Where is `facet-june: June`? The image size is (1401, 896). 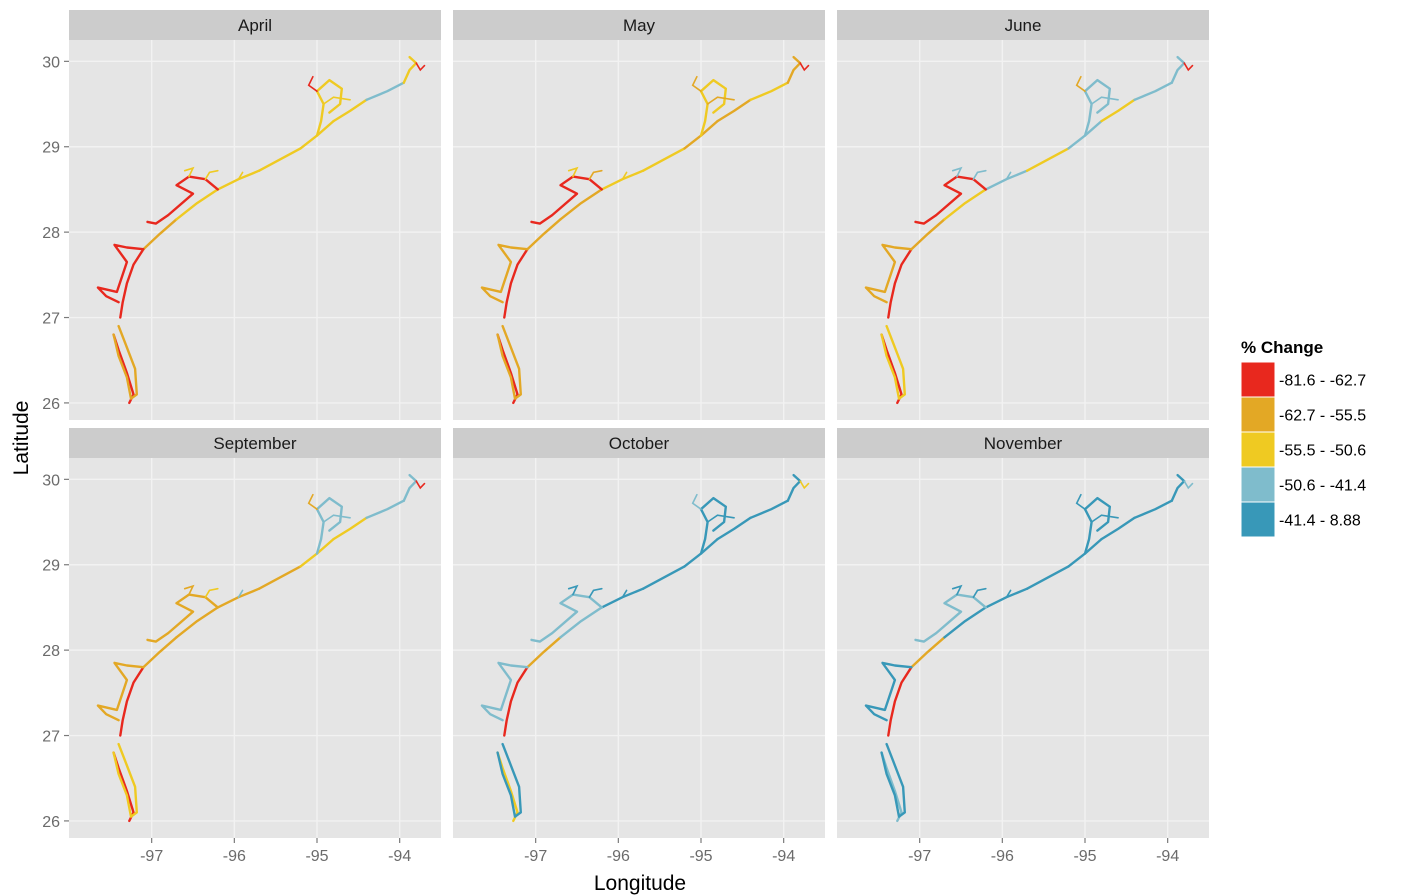 facet-june: June is located at coordinates (1023, 215).